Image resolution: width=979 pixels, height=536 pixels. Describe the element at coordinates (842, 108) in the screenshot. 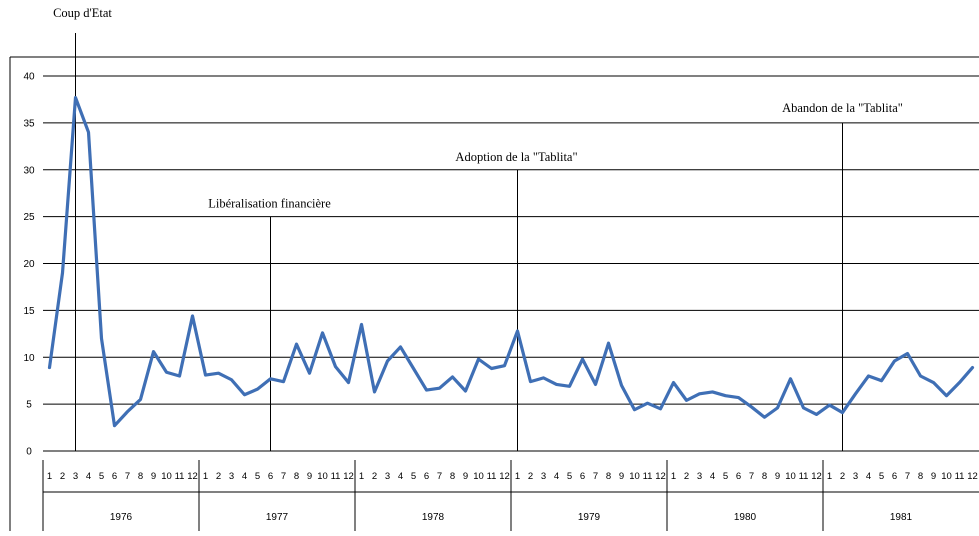

I see `event-label: Abandon de la "Tablita"` at that location.